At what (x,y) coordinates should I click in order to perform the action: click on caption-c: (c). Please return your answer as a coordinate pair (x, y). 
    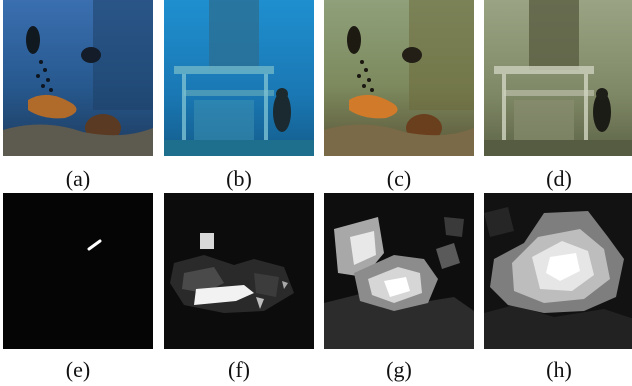
    Looking at the image, I should click on (399, 178).